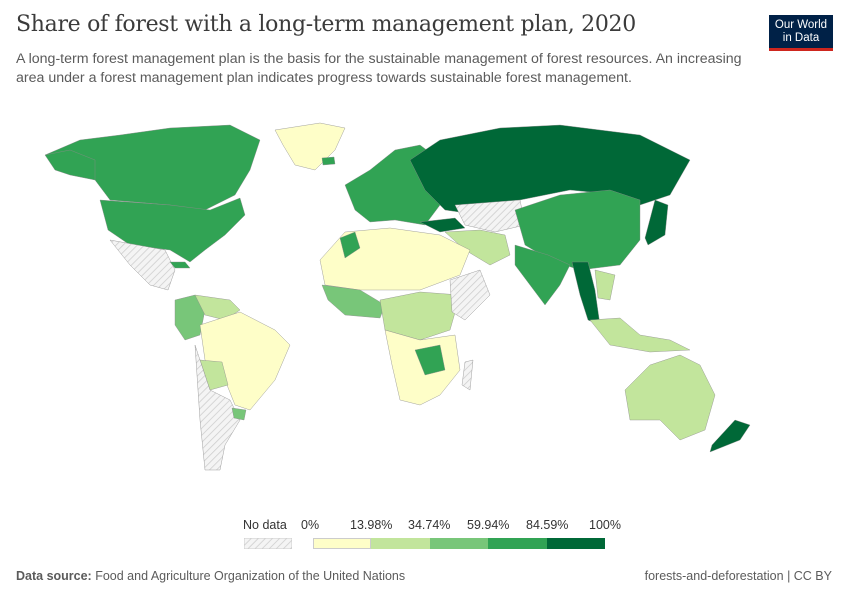 This screenshot has height=600, width=850. I want to click on legend-tick: 84.59%, so click(547, 525).